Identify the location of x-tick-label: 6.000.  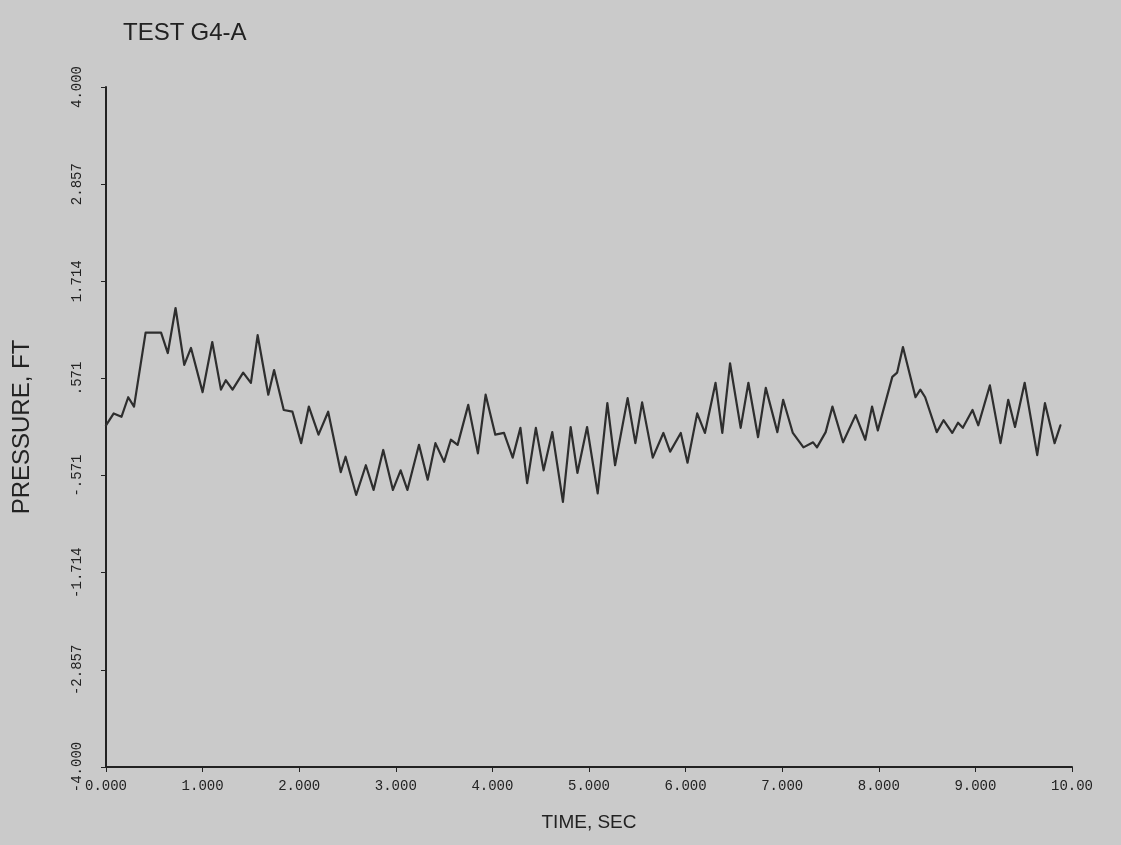
(685, 786).